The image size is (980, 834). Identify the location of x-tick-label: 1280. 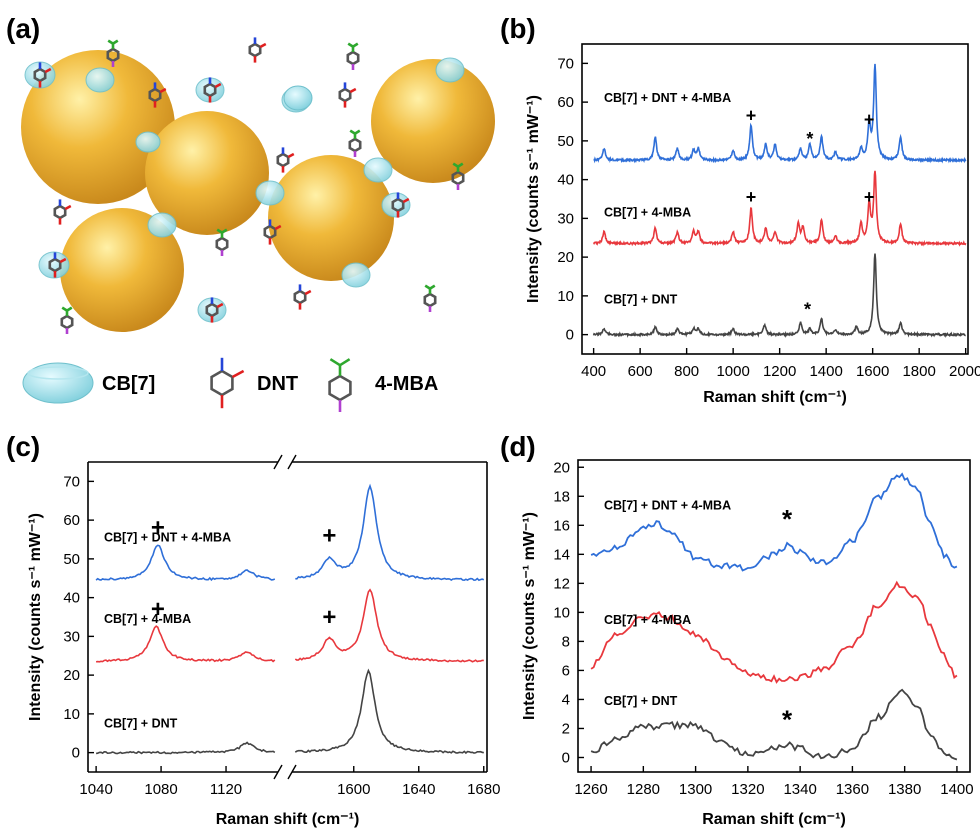
(643, 789).